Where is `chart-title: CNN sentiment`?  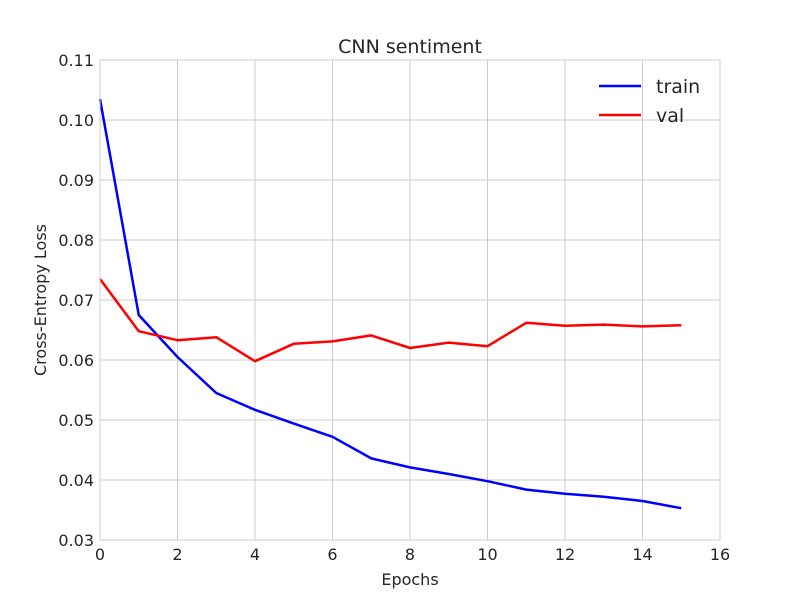
chart-title: CNN sentiment is located at coordinates (410, 47).